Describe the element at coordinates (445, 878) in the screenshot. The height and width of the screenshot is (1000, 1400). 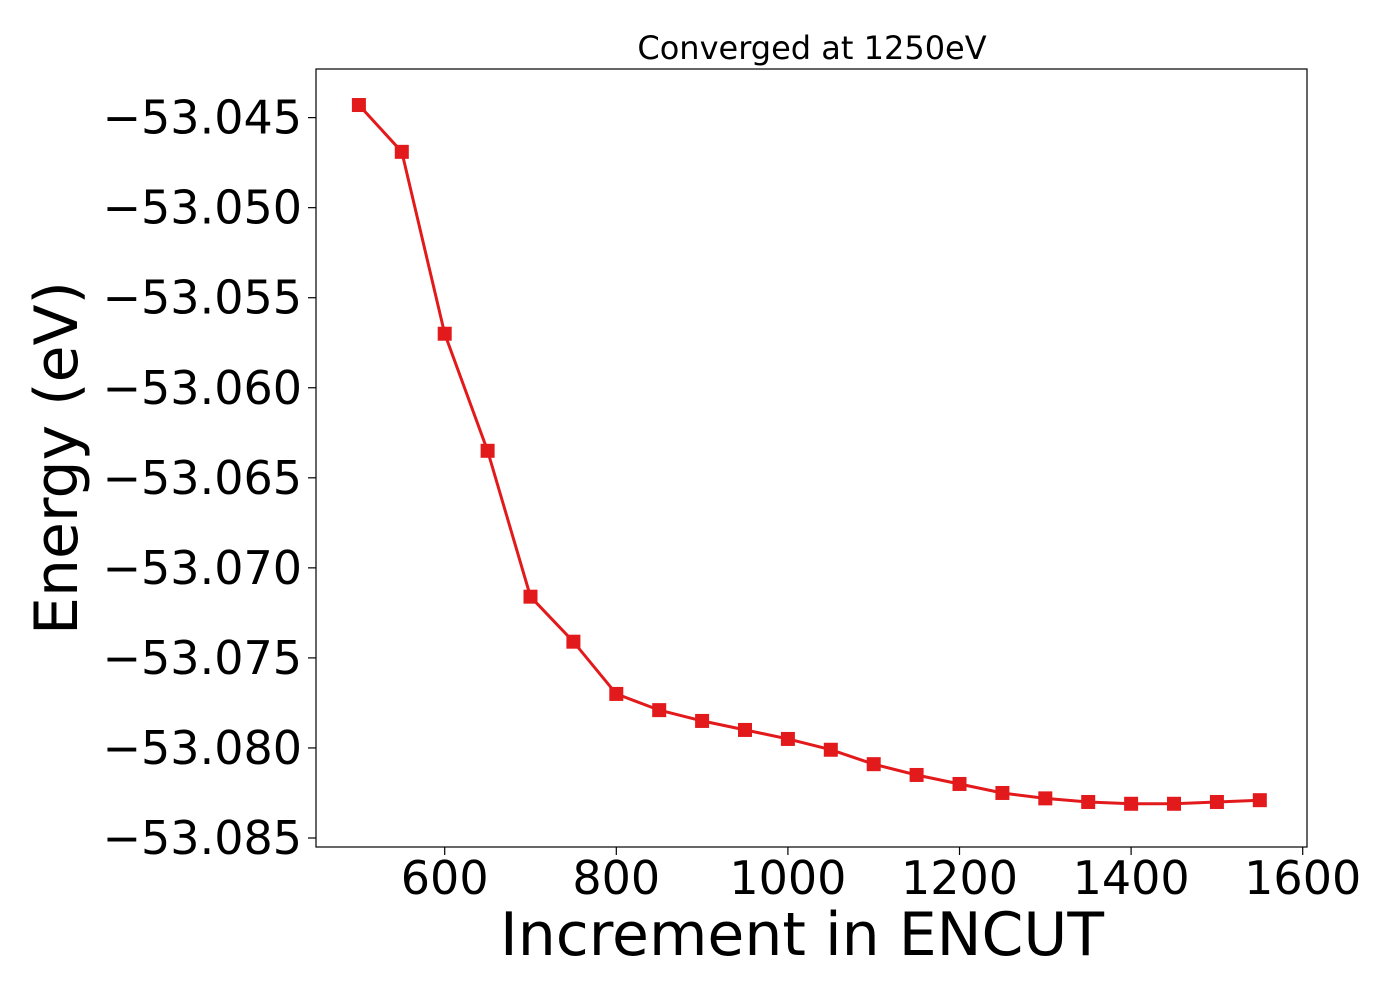
I see `x-tick-label: 600` at that location.